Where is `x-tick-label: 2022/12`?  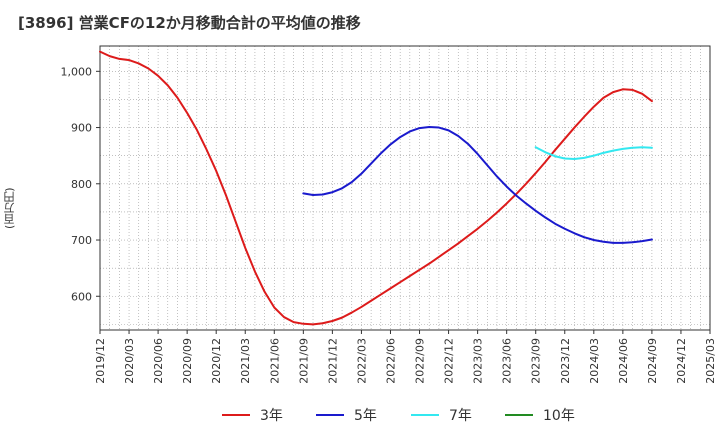
x-tick-label: 2022/12 is located at coordinates (449, 361).